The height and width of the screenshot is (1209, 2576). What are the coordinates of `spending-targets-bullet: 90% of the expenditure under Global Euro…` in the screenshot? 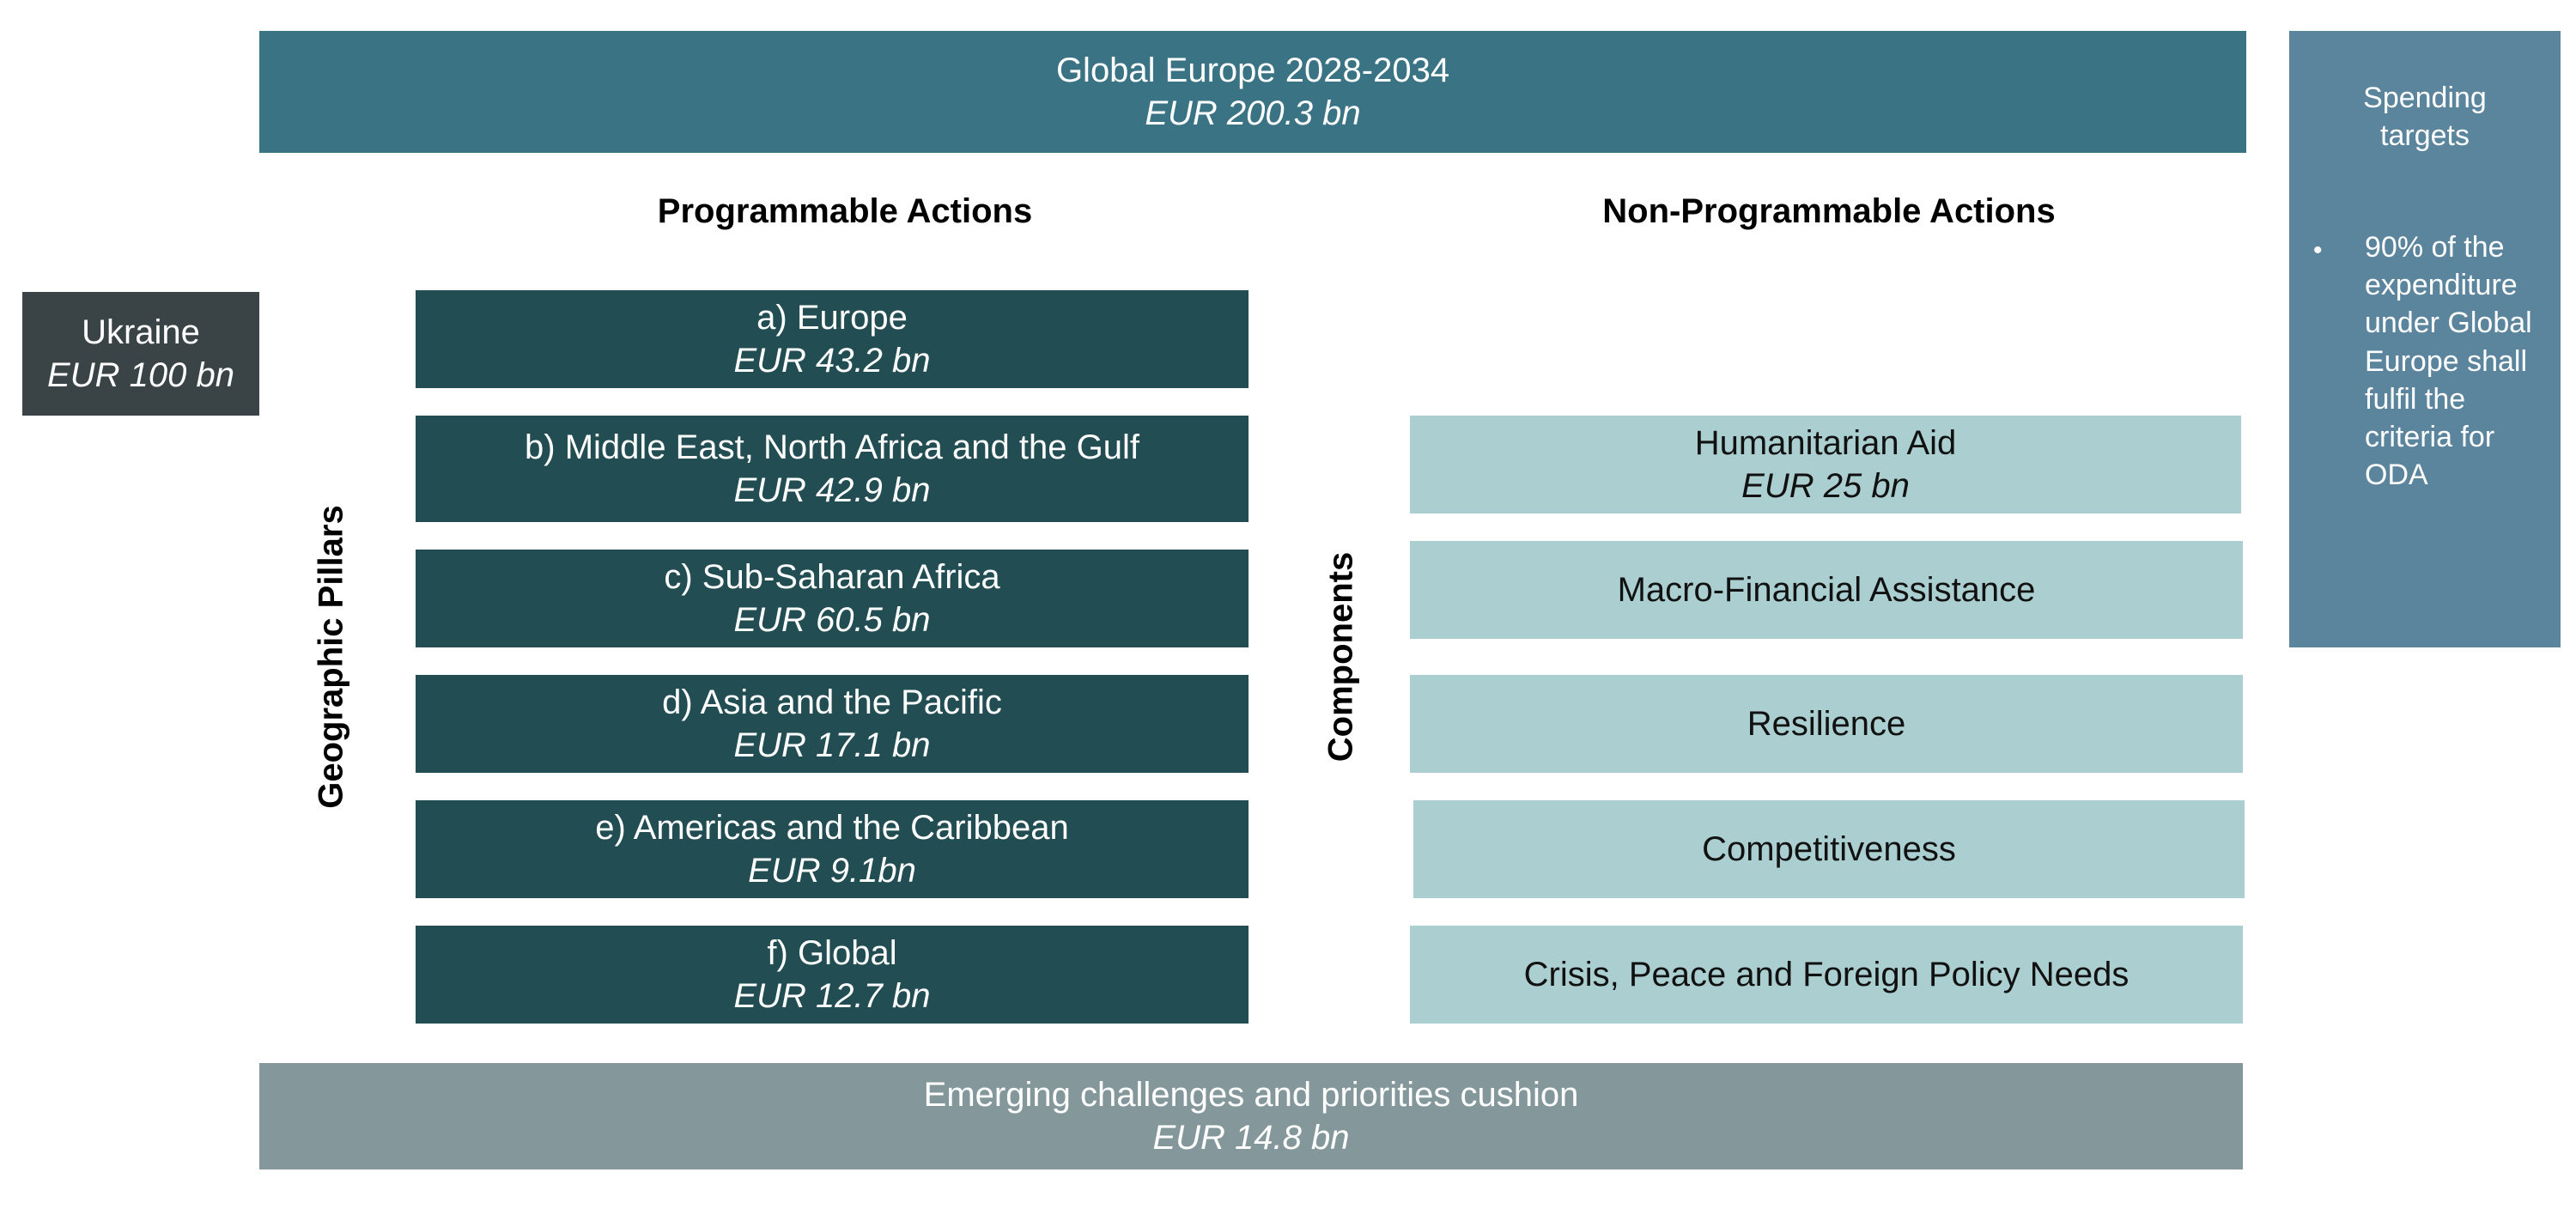 It's located at (2449, 361).